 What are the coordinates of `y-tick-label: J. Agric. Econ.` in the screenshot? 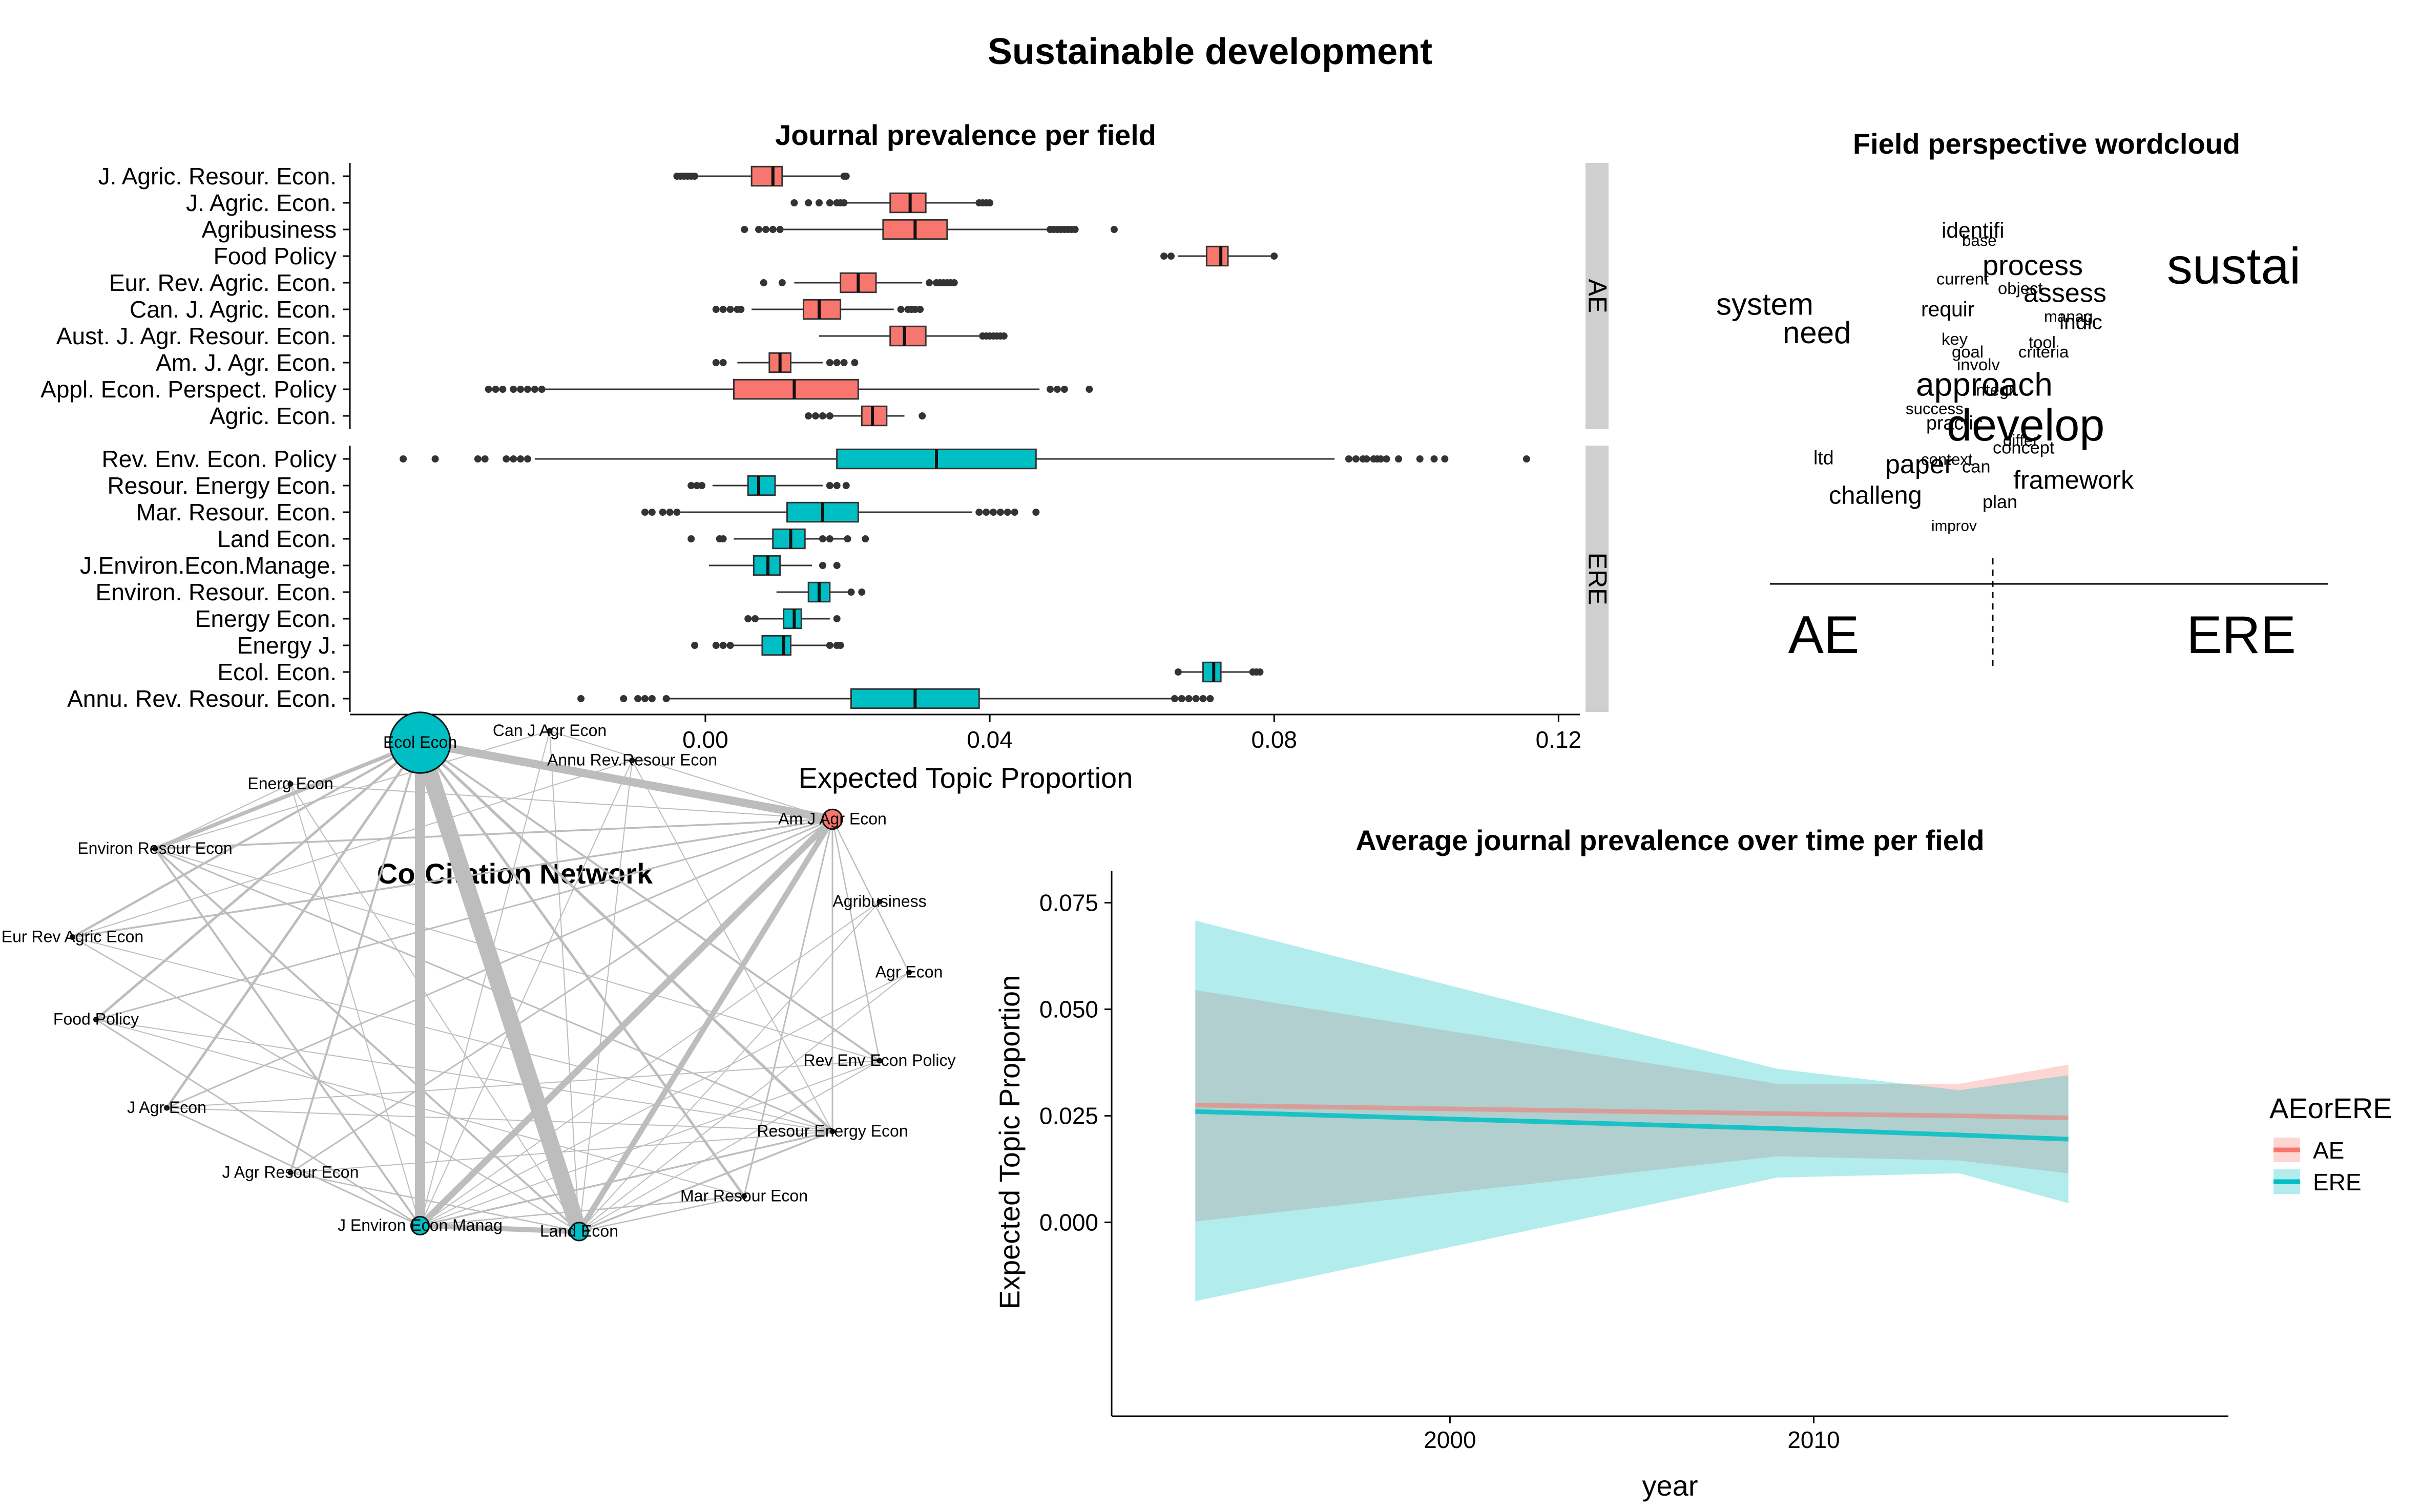 It's located at (261, 203).